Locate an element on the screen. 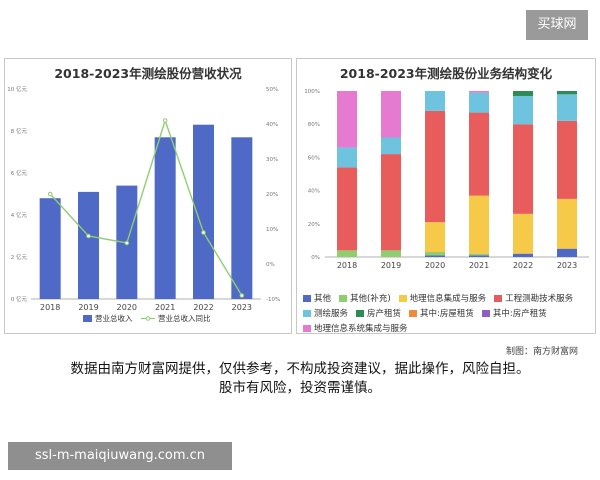 Image resolution: width=600 pixels, height=480 pixels. y-tick-label: 80% is located at coordinates (314, 125).